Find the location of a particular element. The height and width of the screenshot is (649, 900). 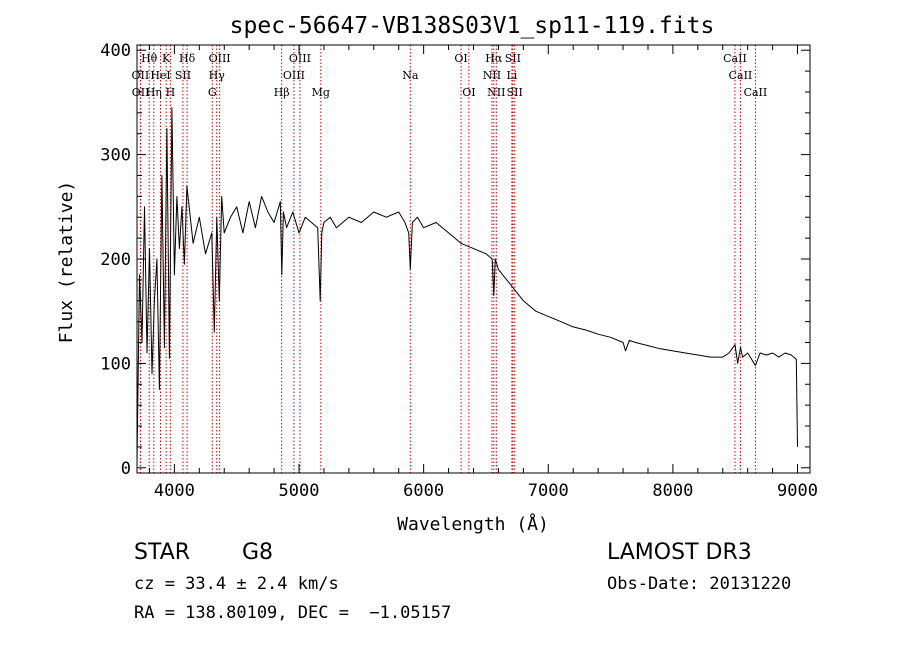

x-tick-label: 7000 is located at coordinates (548, 491).